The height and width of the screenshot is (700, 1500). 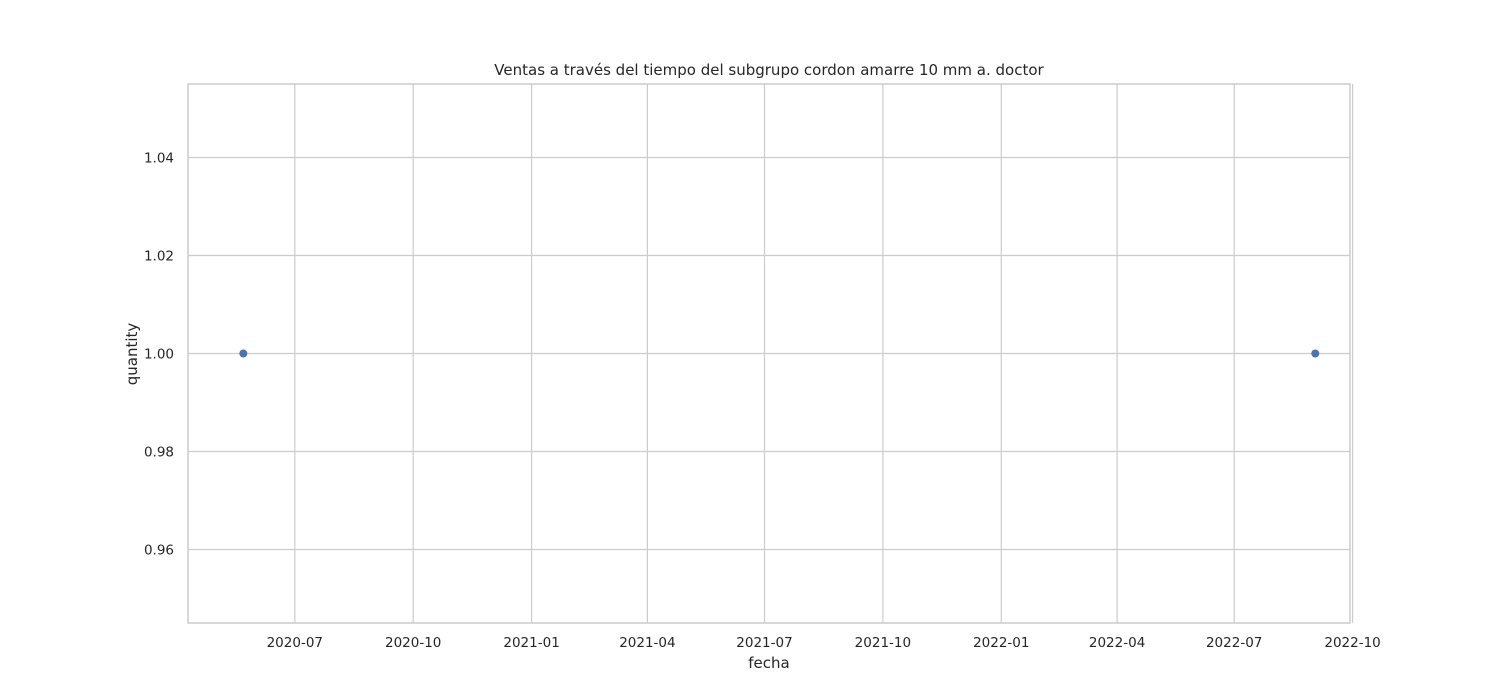 What do you see at coordinates (883, 643) in the screenshot?
I see `x-tick-label: 2021-10` at bounding box center [883, 643].